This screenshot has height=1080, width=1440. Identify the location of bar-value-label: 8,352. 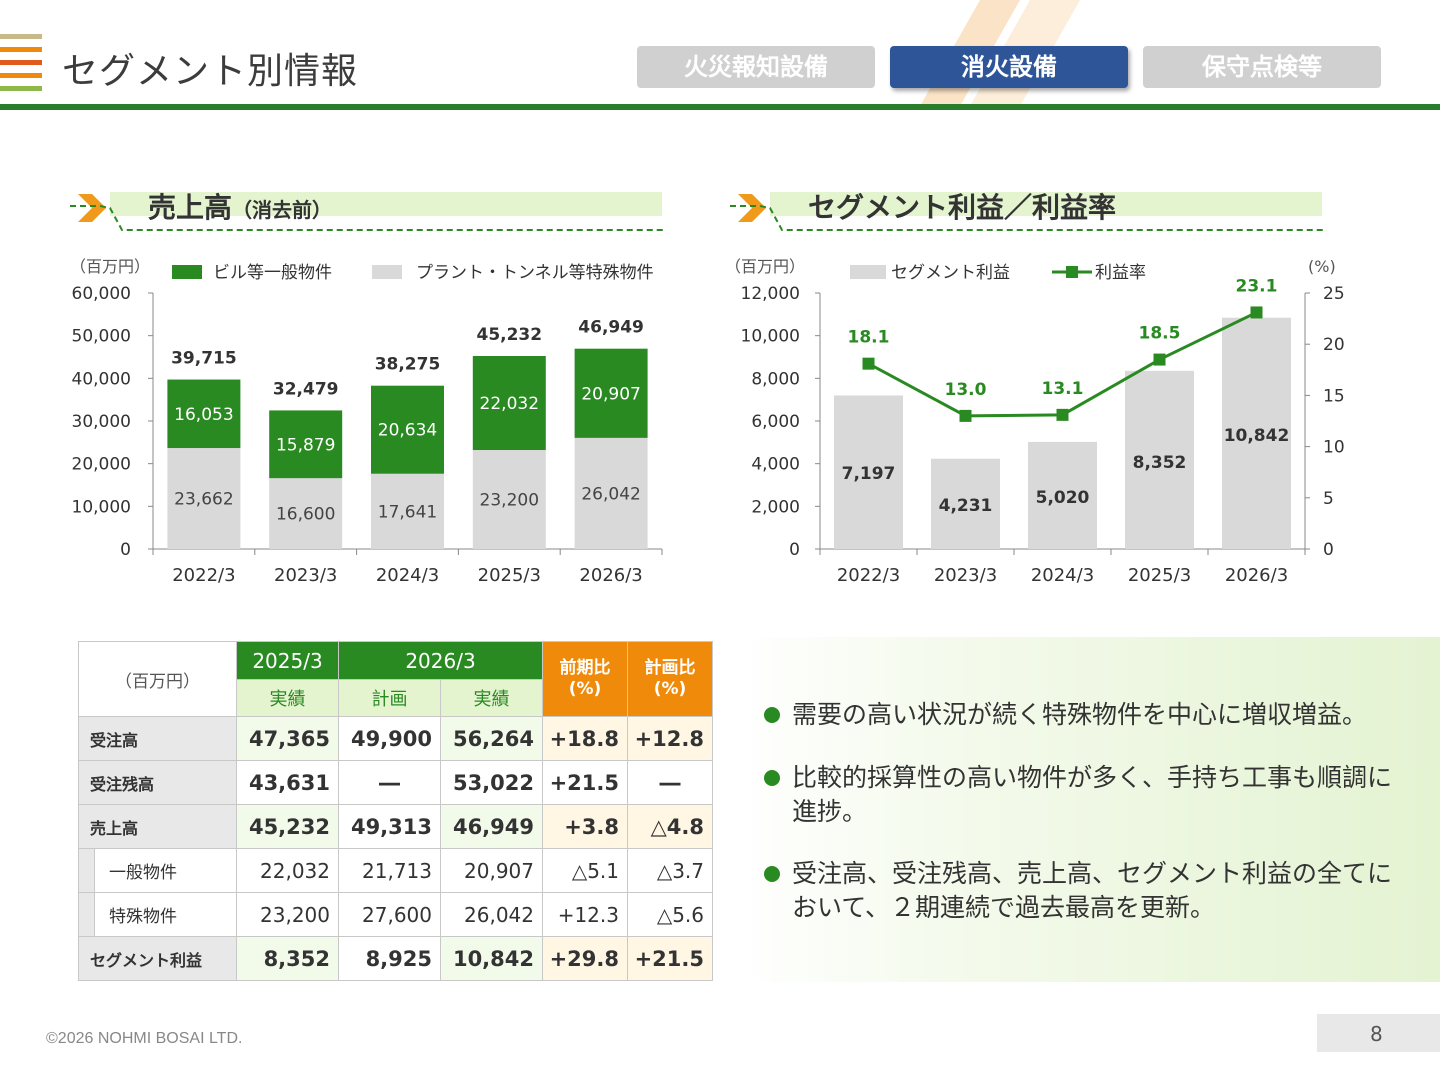
(1160, 463).